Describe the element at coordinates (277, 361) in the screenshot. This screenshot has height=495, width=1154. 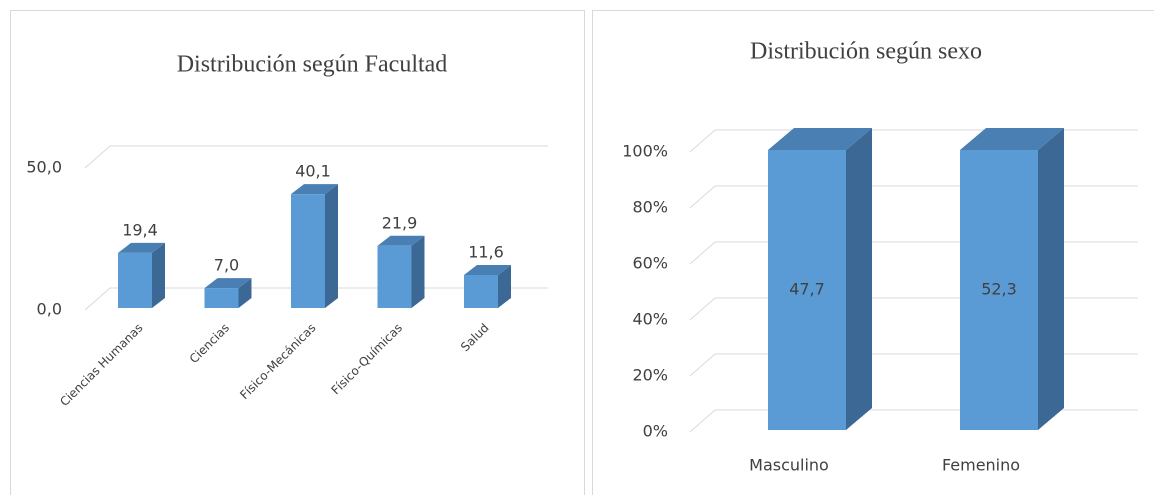
I see `x-tick-label: Físico-Mecánicas` at that location.